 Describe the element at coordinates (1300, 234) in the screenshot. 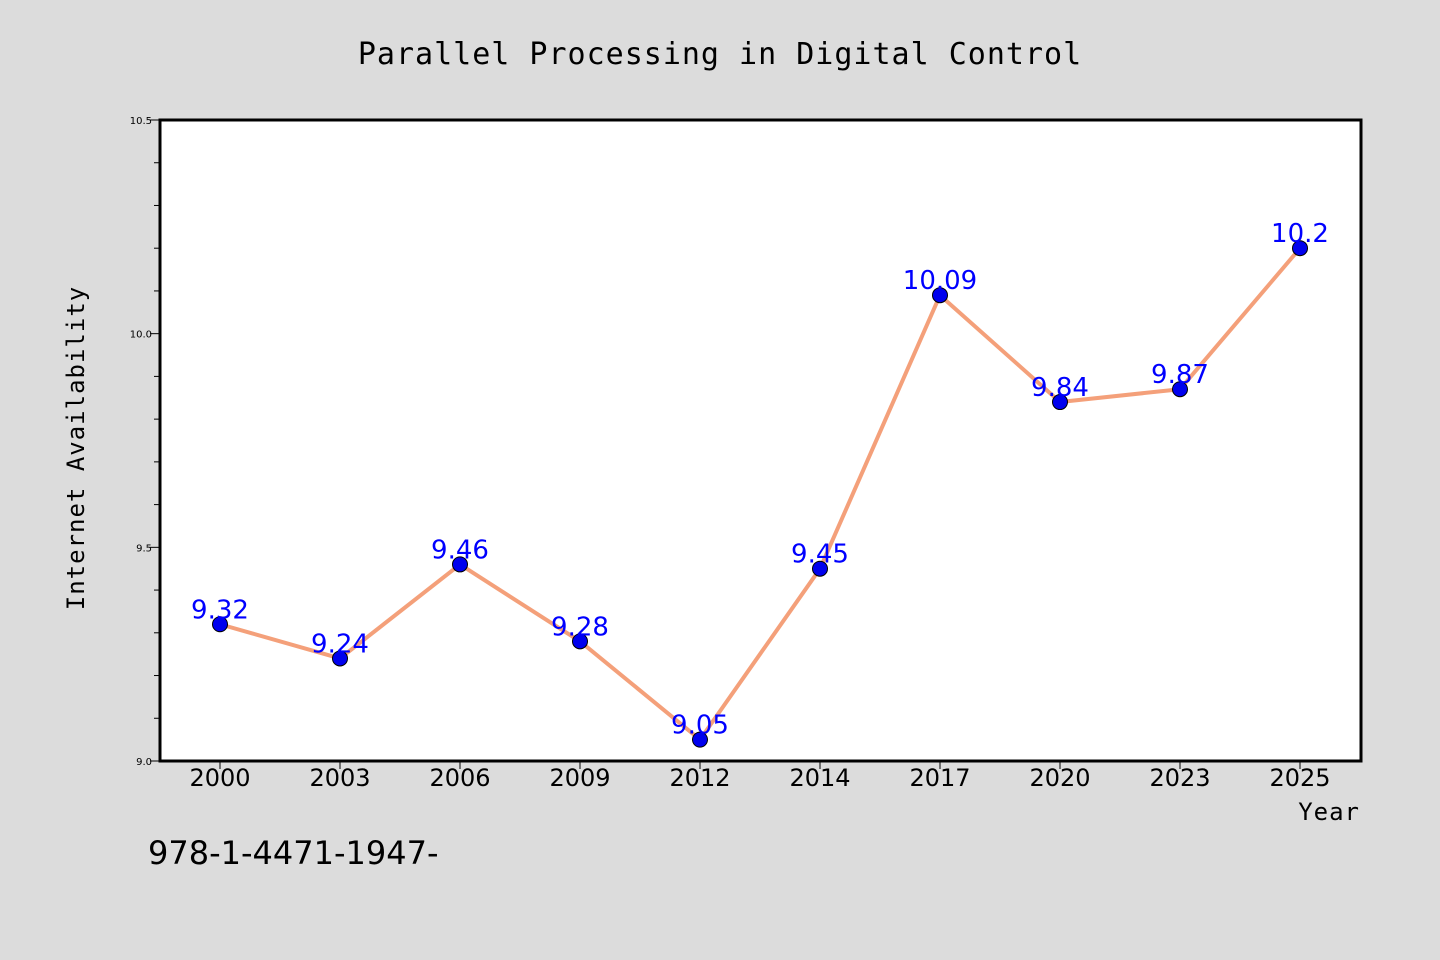

I see `data-label: 10.2` at that location.